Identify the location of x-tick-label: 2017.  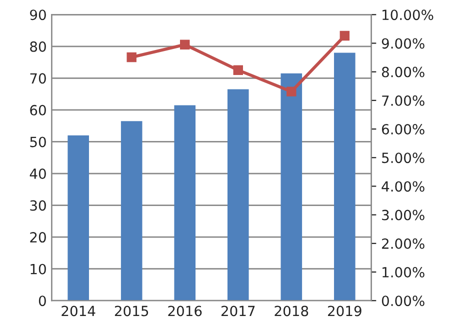
(238, 311).